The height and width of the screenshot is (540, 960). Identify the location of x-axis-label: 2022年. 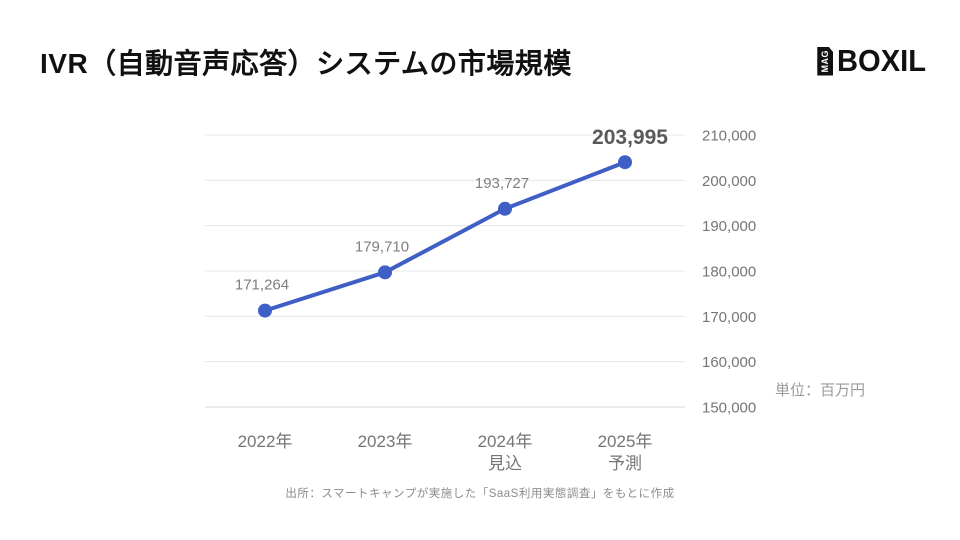
(265, 441).